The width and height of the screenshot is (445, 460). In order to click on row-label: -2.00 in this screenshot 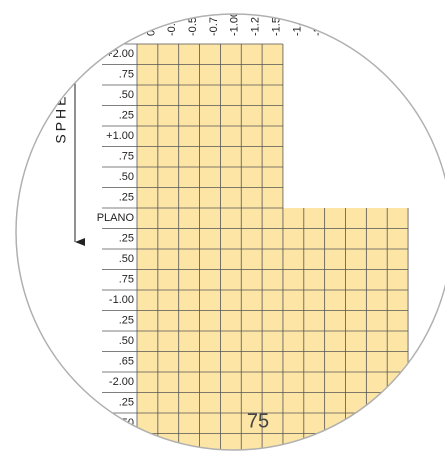, I will do `click(121, 382)`.